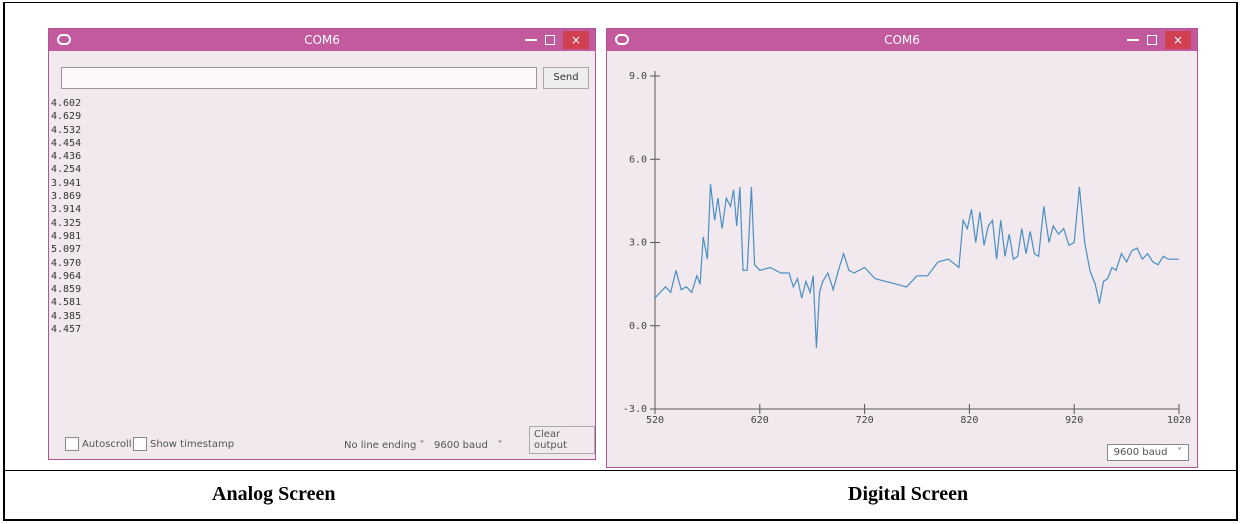 The height and width of the screenshot is (524, 1243). I want to click on caption-row, so click(620, 496).